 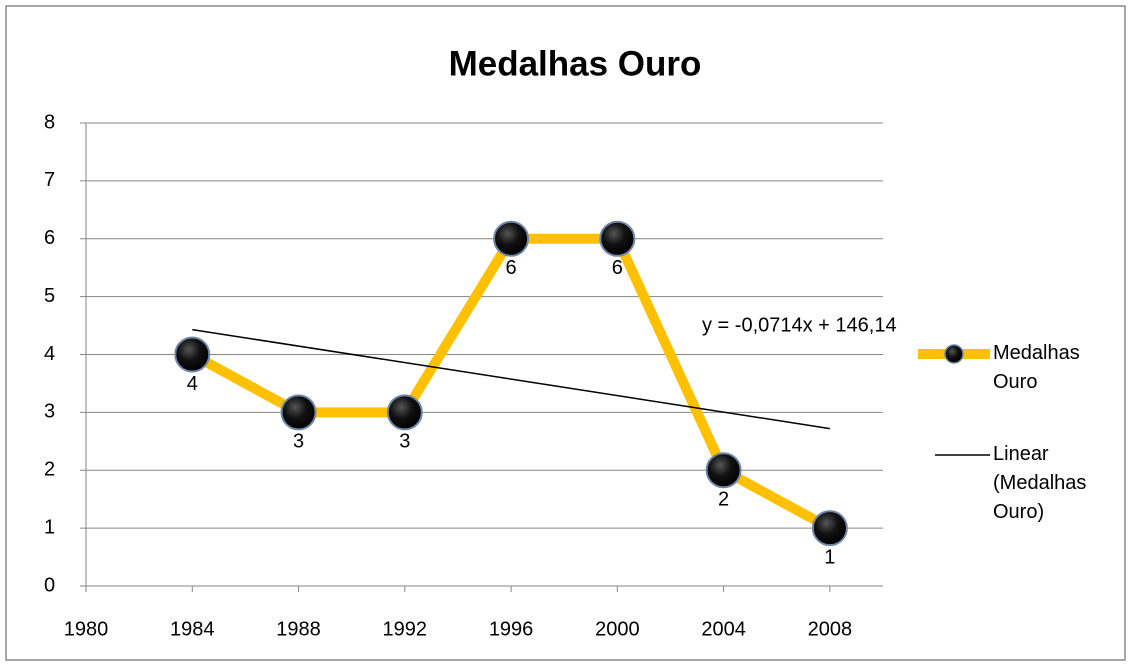 I want to click on trend-line, so click(x=511, y=379).